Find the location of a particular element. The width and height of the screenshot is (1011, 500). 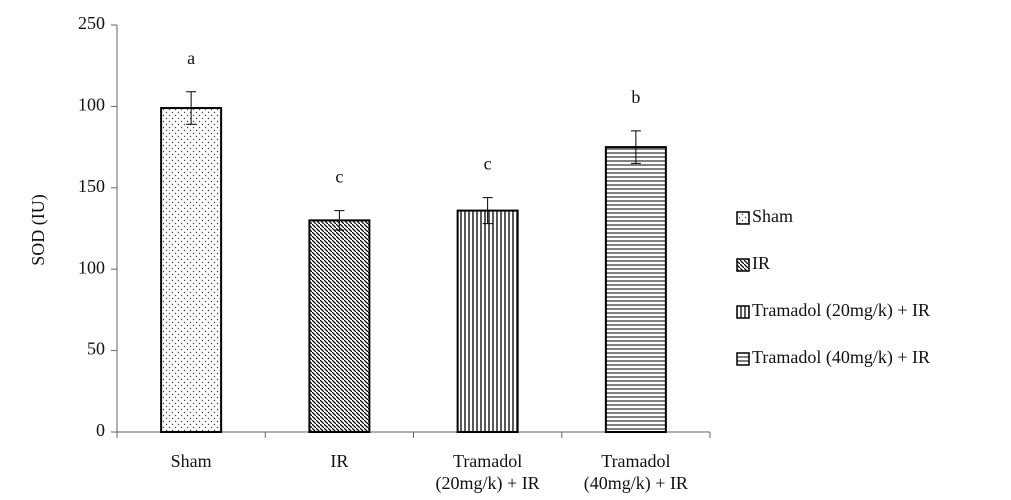

y-tick-label: 150 is located at coordinates (91, 186).